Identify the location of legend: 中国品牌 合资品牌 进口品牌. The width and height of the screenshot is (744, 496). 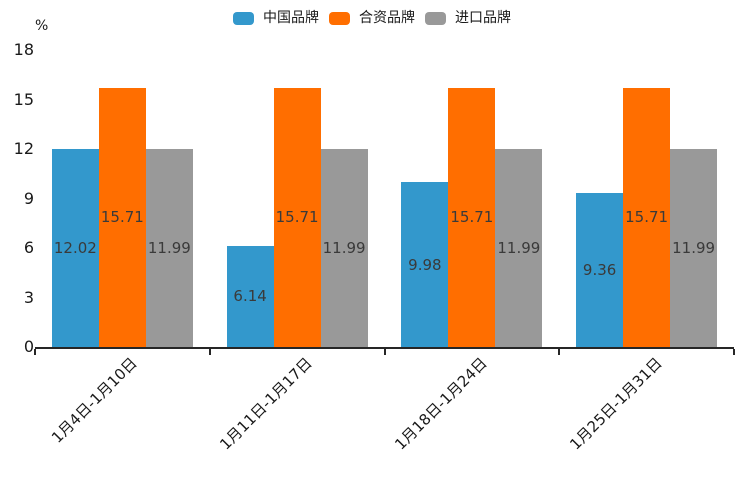
(372, 18).